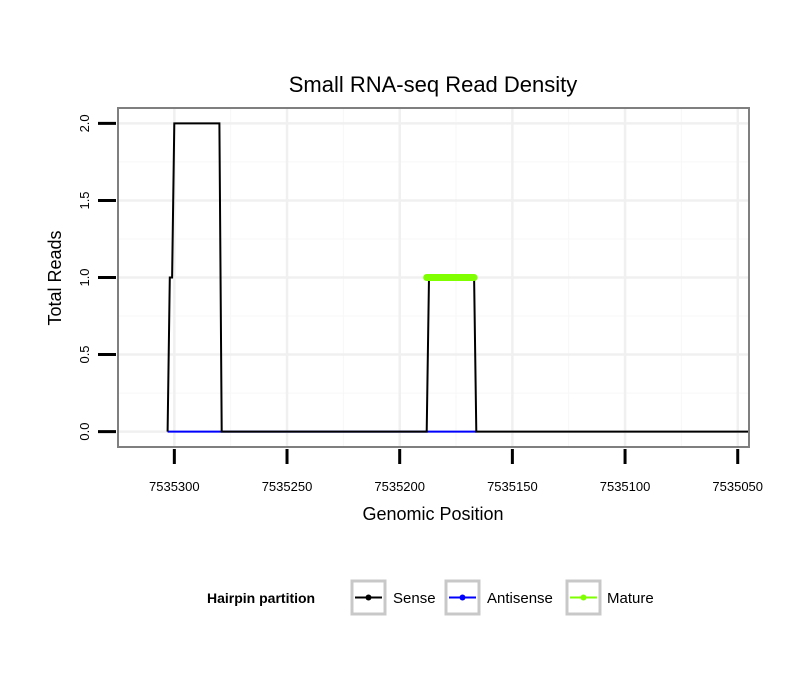  What do you see at coordinates (261, 598) in the screenshot?
I see `legend-title: Hairpin partition` at bounding box center [261, 598].